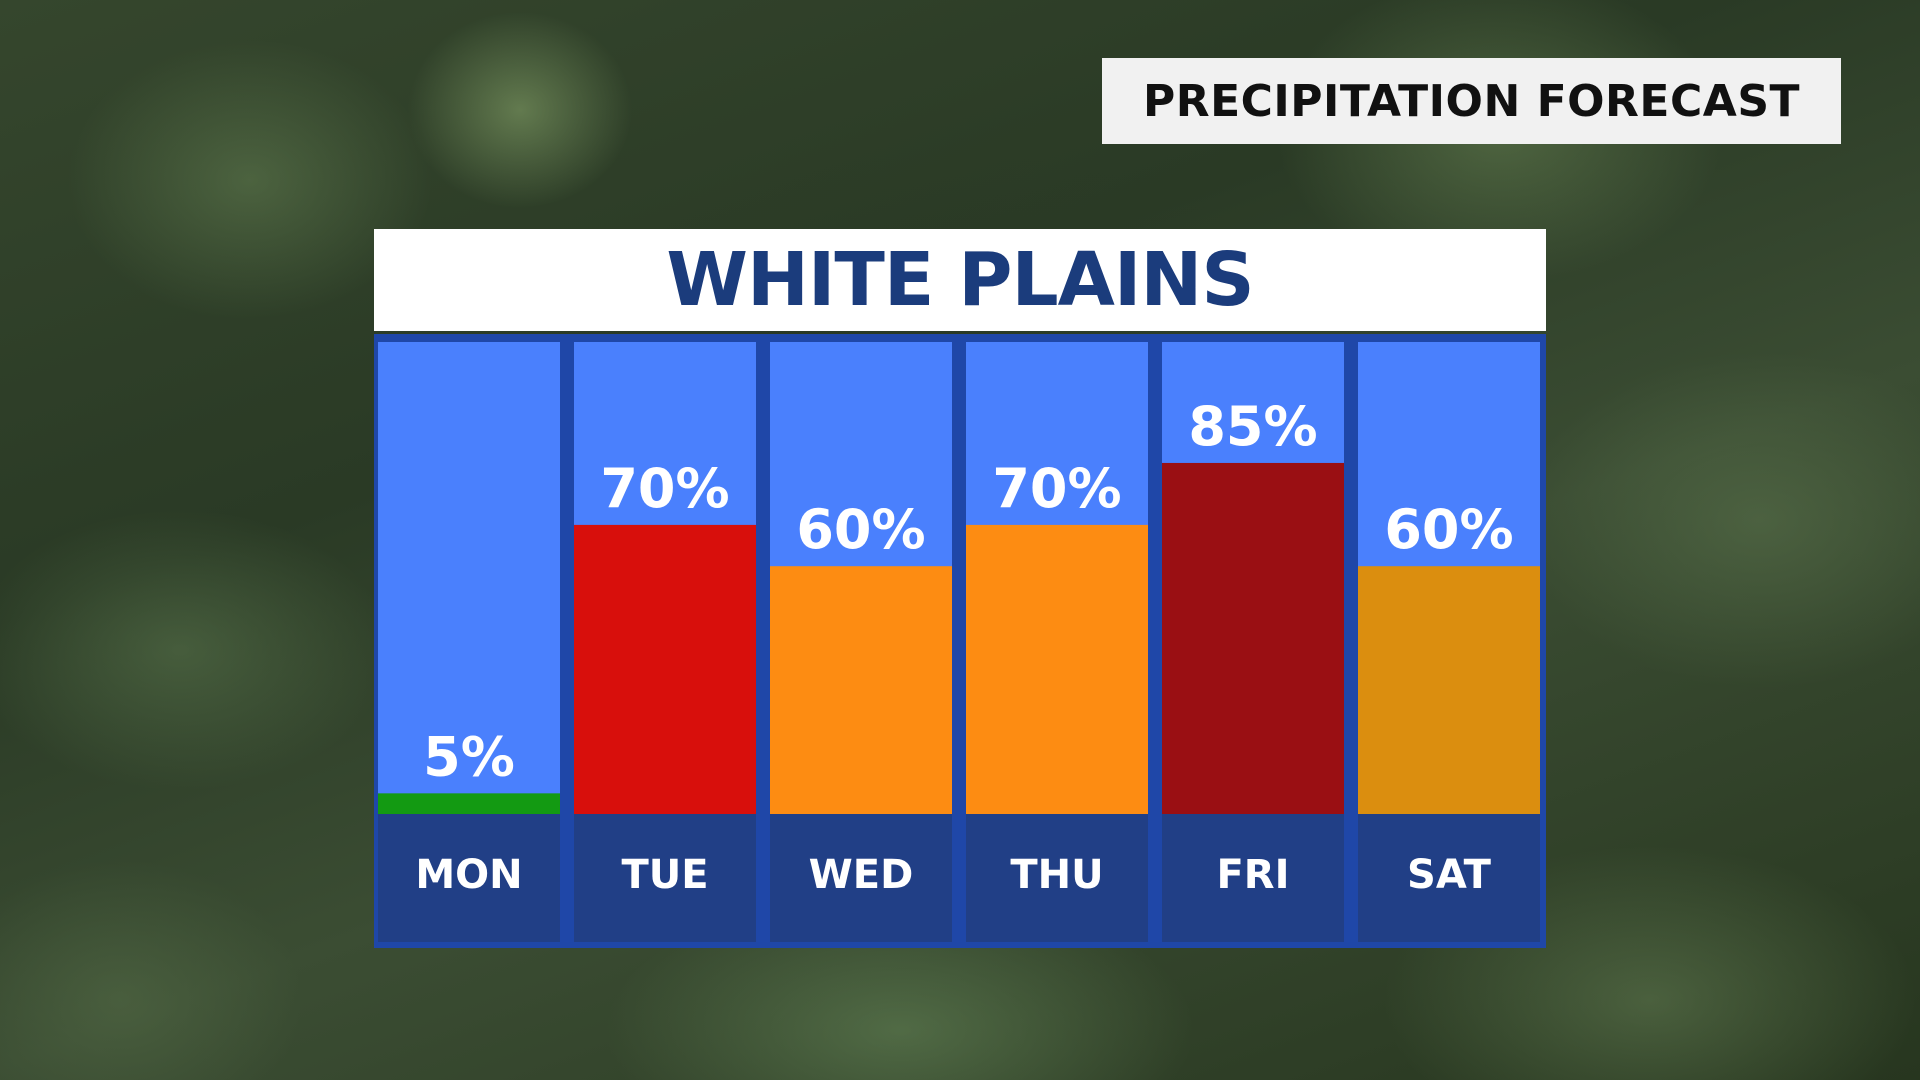 This screenshot has height=1080, width=1920. Describe the element at coordinates (1448, 529) in the screenshot. I see `bar-value-label-sat: 60%` at that location.